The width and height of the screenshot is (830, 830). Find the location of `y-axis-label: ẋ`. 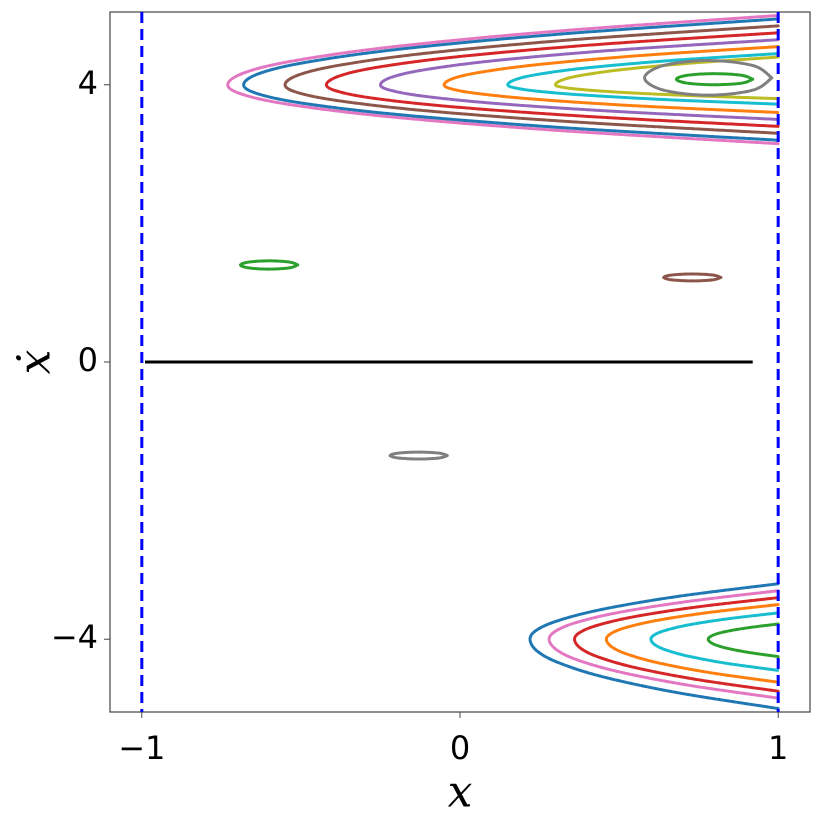

y-axis-label: ẋ is located at coordinates (35, 361).